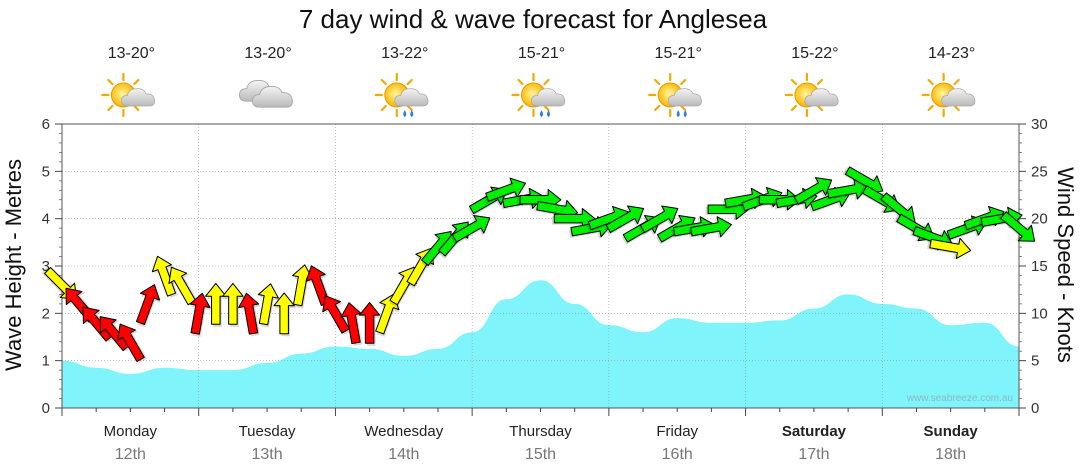  Describe the element at coordinates (951, 53) in the screenshot. I see `temperature-range: 14-23°` at that location.